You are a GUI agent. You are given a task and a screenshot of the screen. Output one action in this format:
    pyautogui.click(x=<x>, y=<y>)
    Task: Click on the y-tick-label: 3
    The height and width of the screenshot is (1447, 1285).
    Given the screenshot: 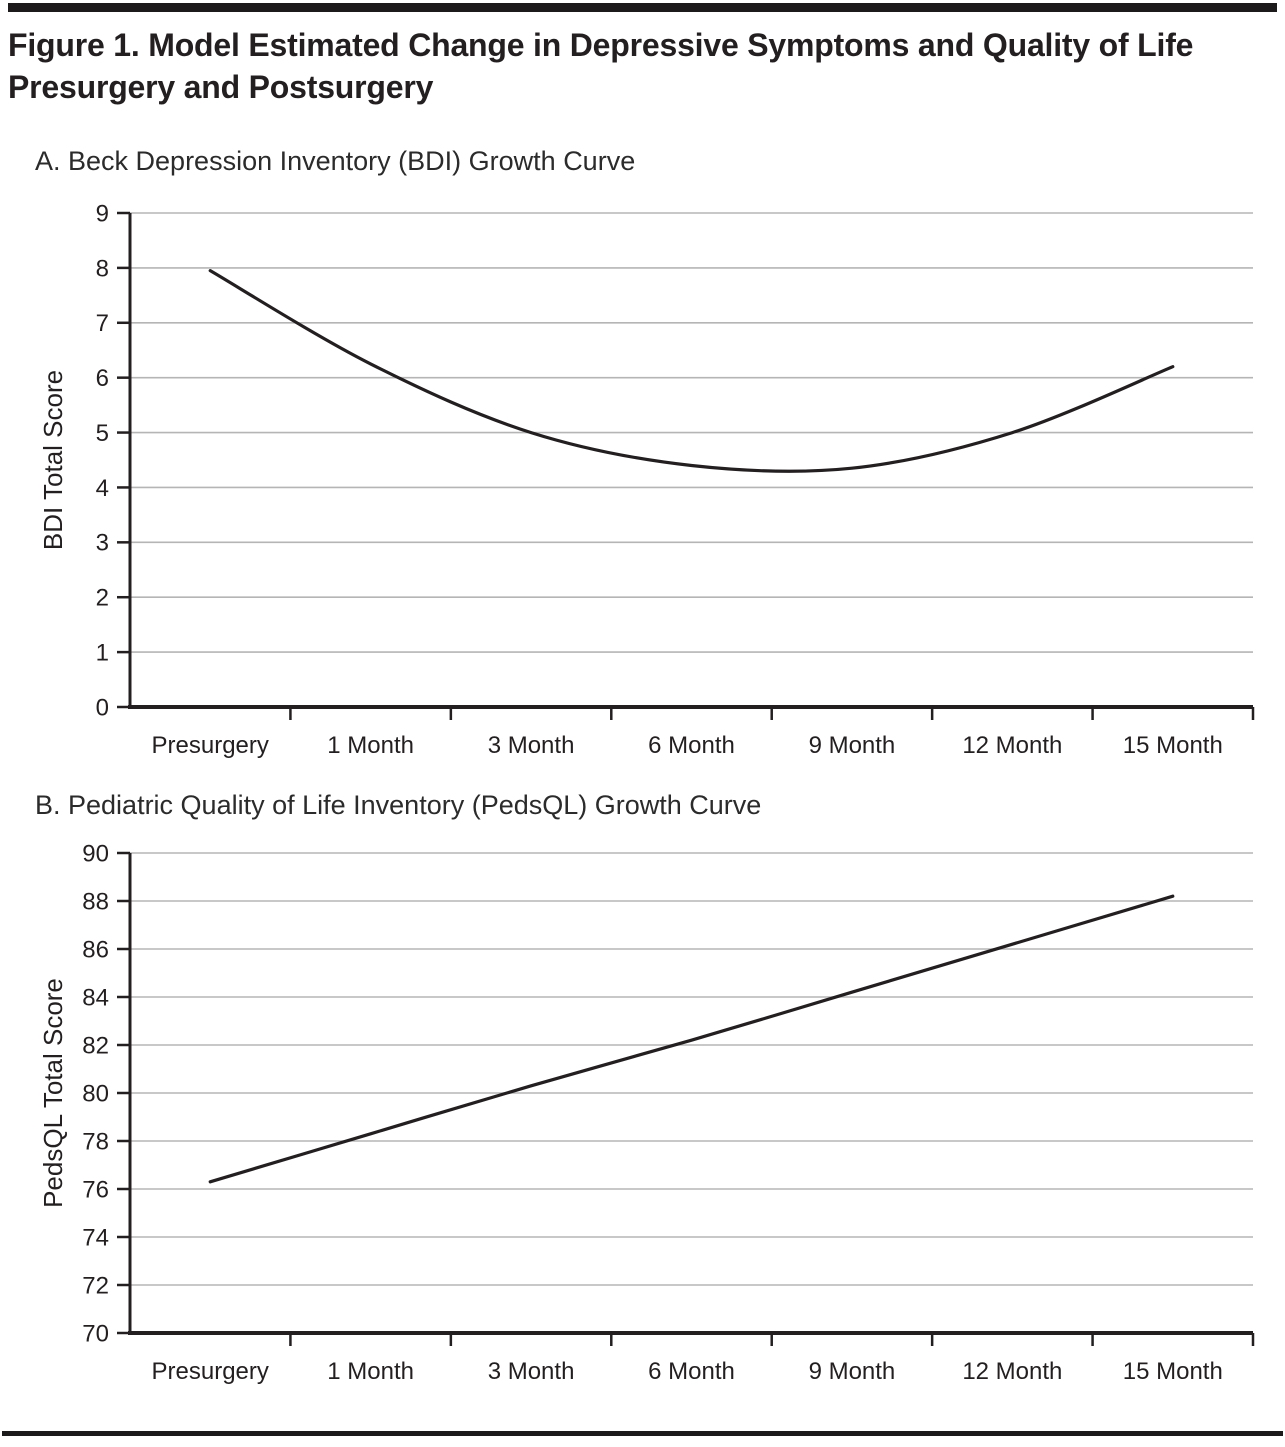 What is the action you would take?
    pyautogui.click(x=102, y=543)
    